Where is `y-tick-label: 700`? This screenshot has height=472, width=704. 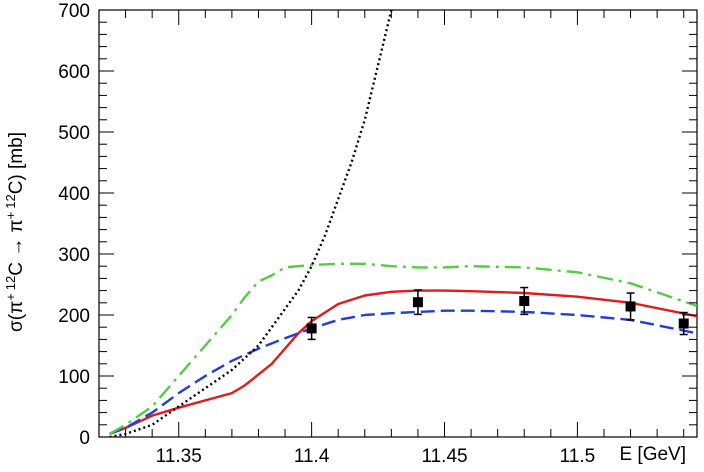 y-tick-label: 700 is located at coordinates (74, 11).